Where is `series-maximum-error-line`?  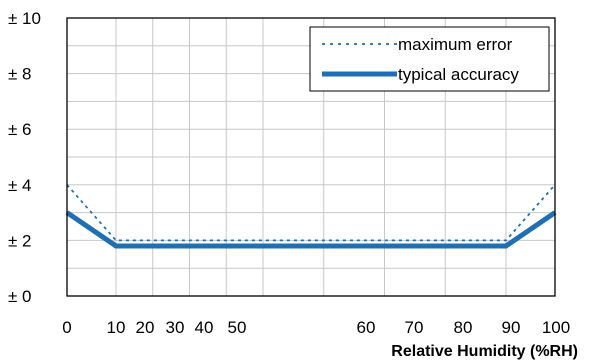
series-maximum-error-line is located at coordinates (311, 213).